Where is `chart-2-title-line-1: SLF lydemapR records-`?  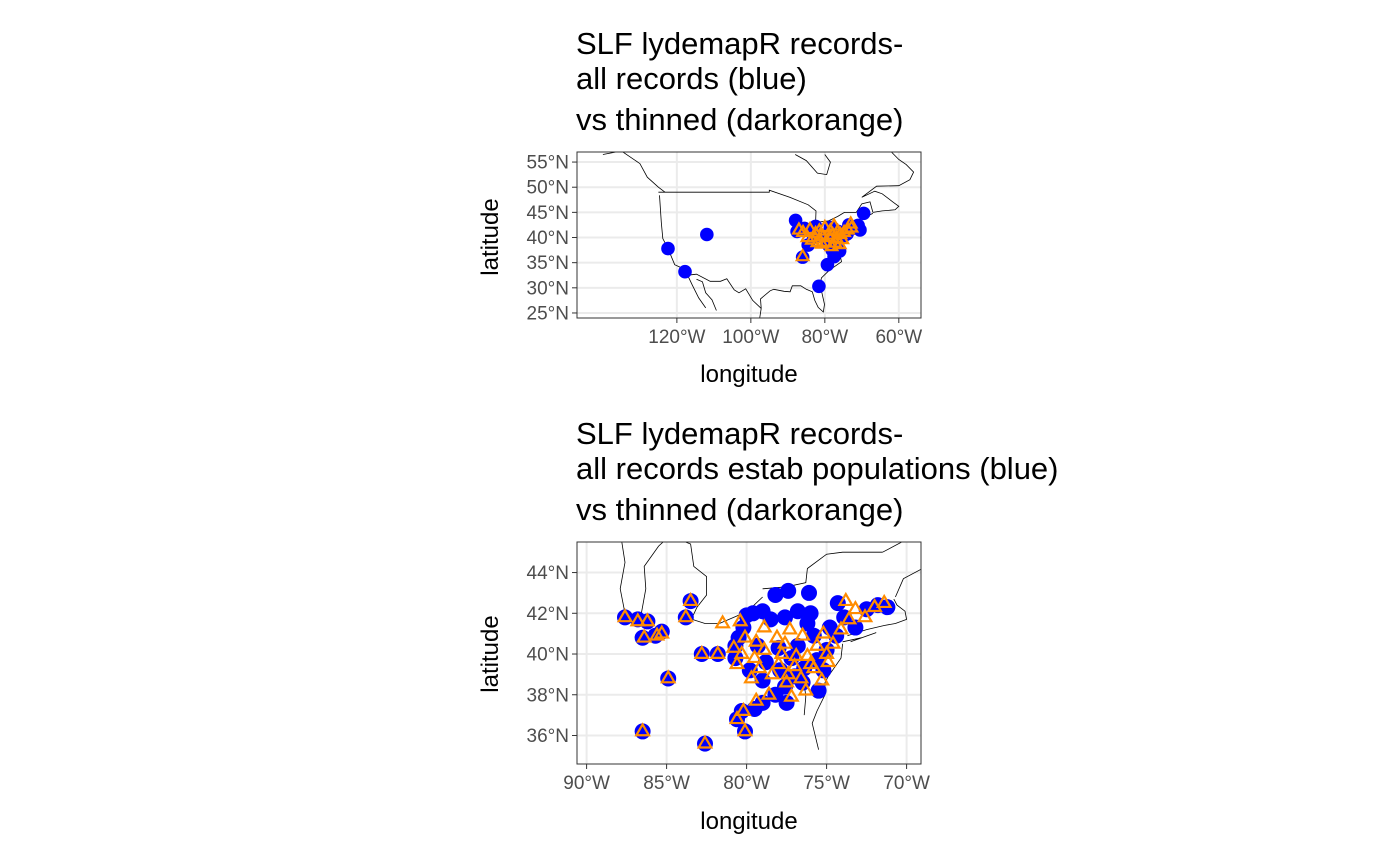 chart-2-title-line-1: SLF lydemapR records- is located at coordinates (739, 433).